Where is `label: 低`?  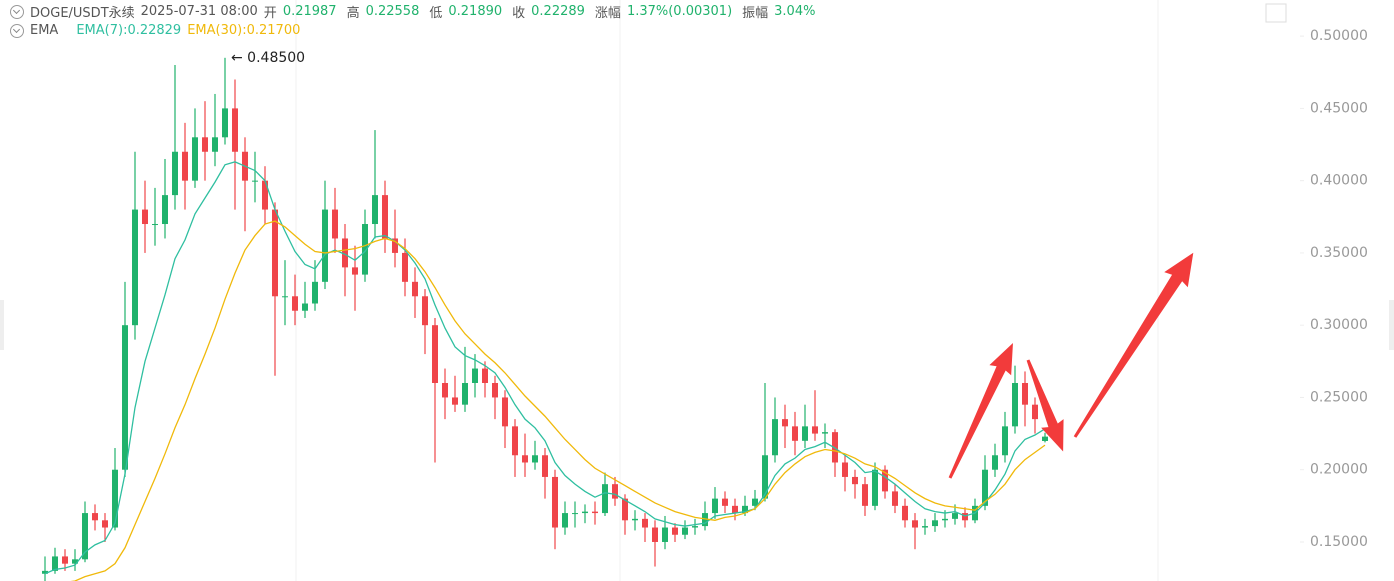 label: 低 is located at coordinates (436, 13).